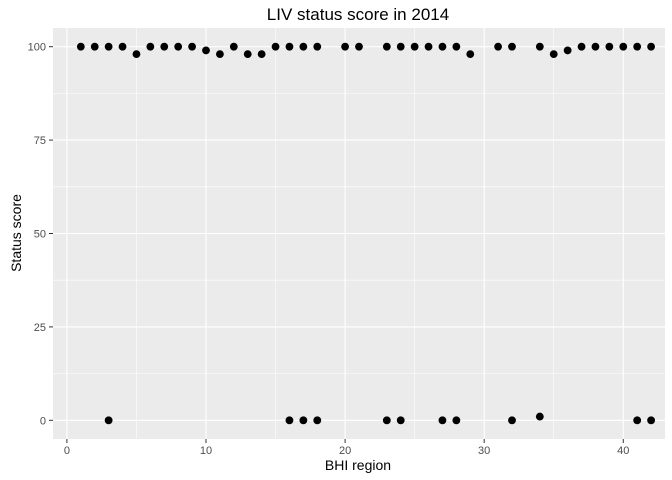 This screenshot has height=480, width=672. I want to click on x-tick-label: 40, so click(623, 451).